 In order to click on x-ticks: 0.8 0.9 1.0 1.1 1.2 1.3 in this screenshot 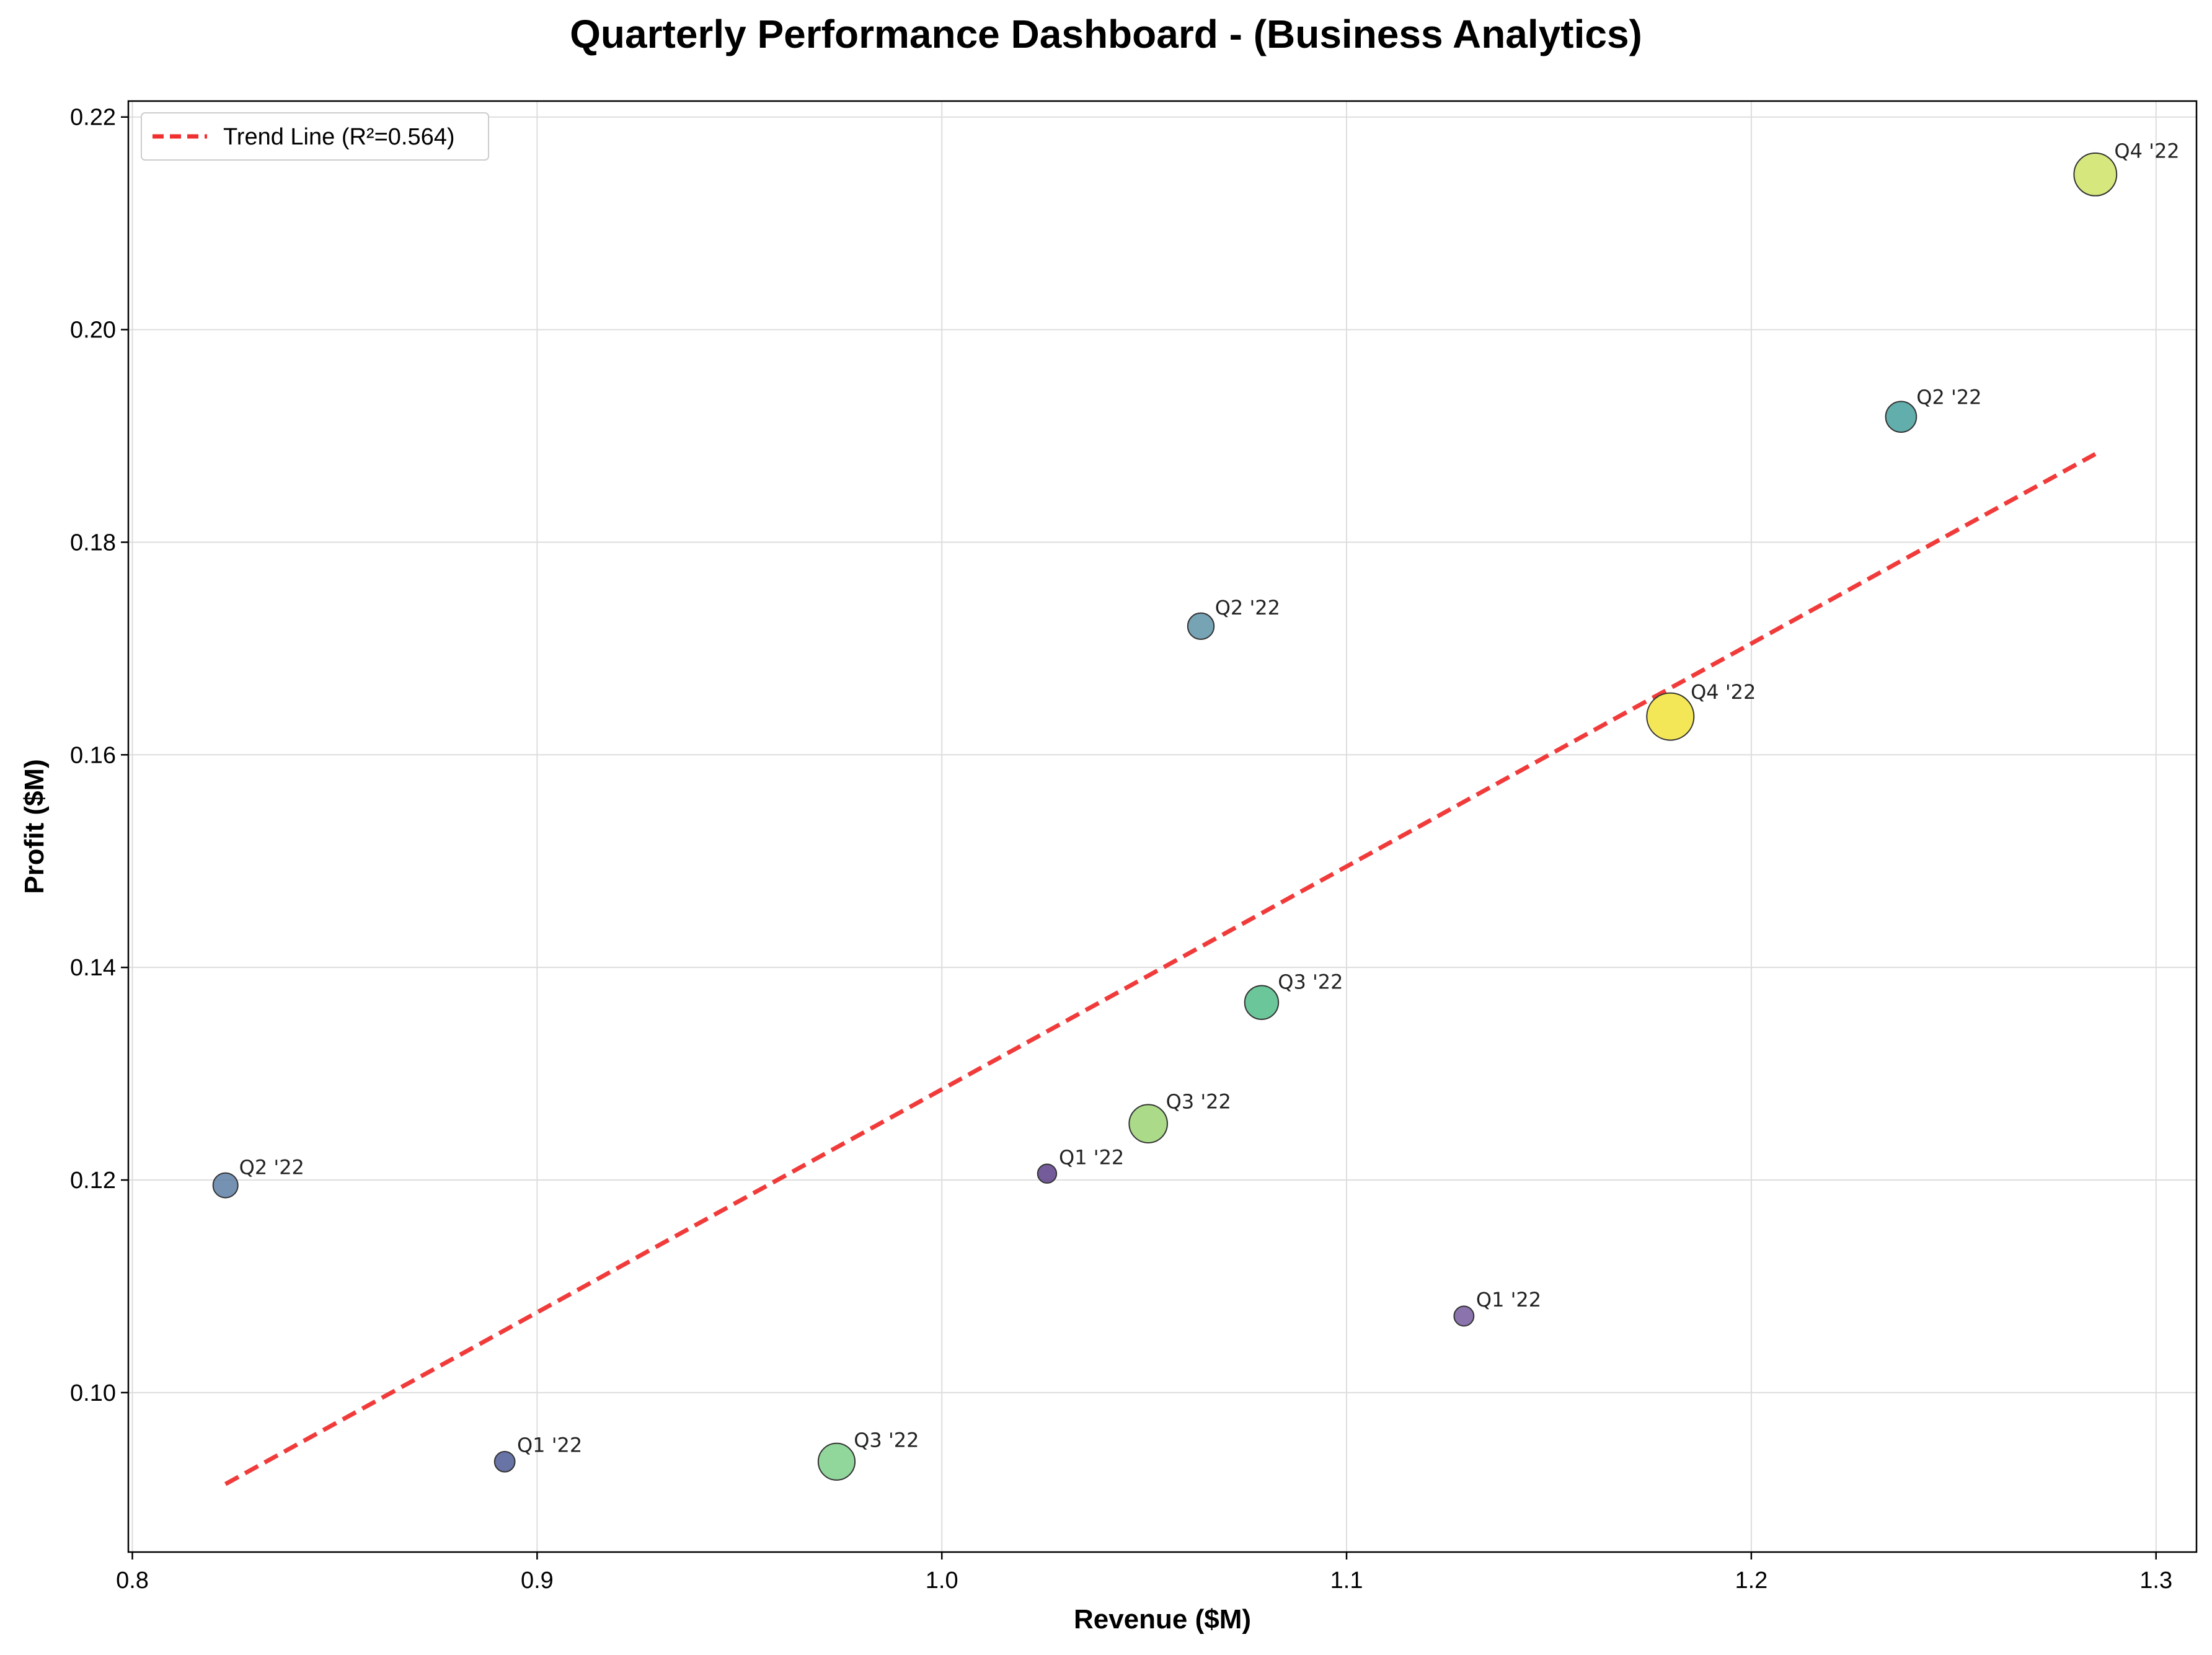, I will do `click(1144, 1573)`.